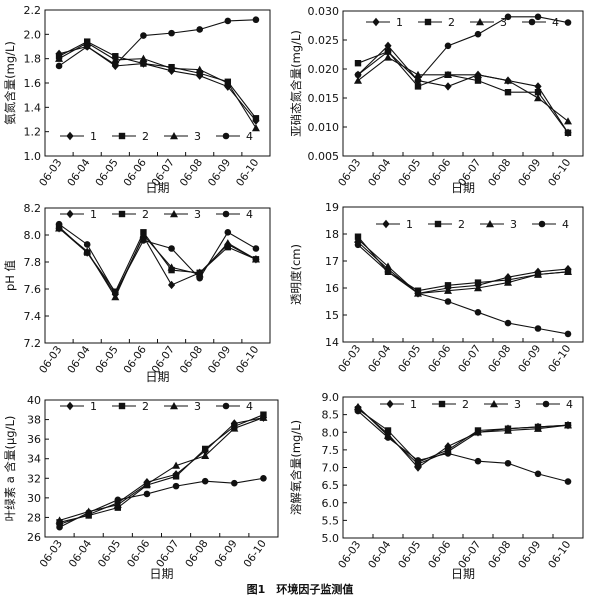 The width and height of the screenshot is (600, 601). I want to click on y-tick-label: 16, so click(332, 288).